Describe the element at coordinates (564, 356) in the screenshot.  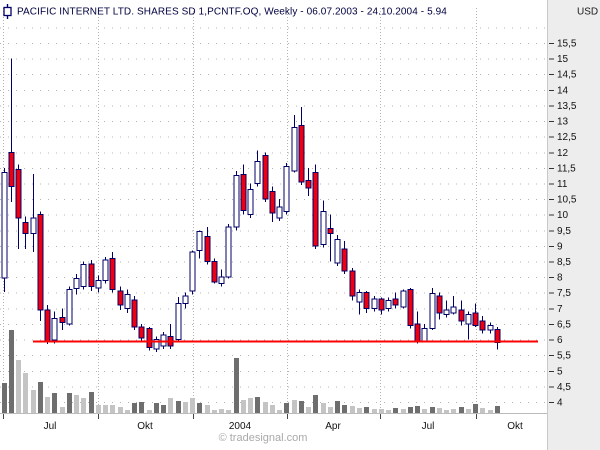
I see `y-tick-label: 5,5` at that location.